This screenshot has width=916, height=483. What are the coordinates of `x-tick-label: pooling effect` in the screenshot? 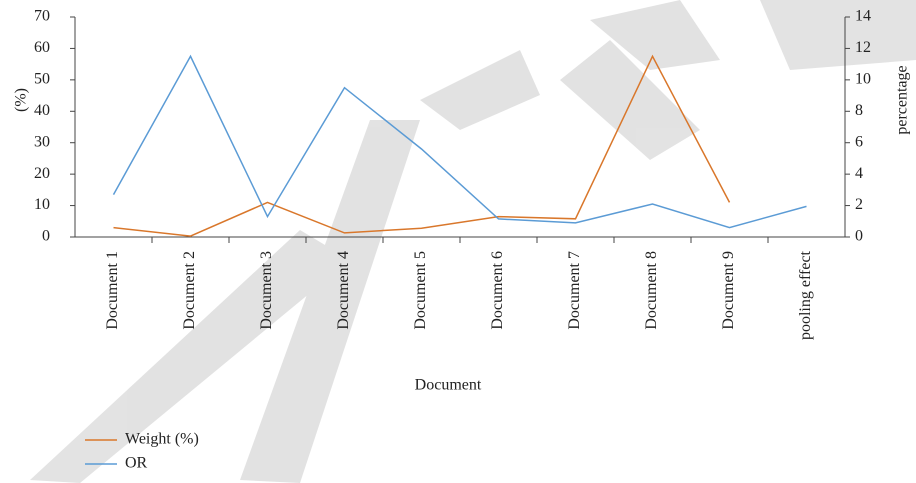 It's located at (805, 295).